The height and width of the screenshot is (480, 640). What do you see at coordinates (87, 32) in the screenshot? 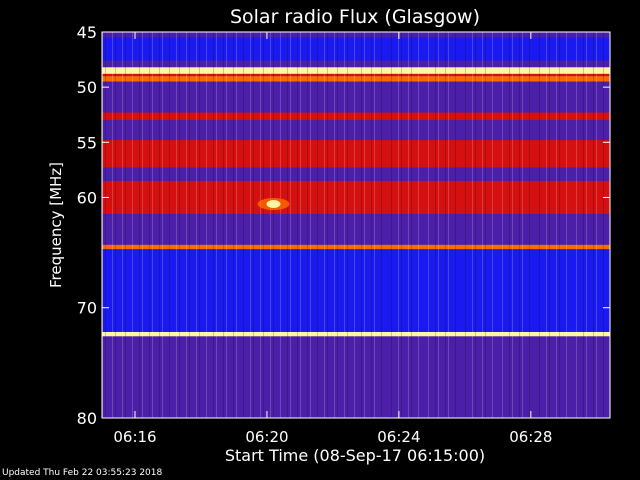
I see `y-tick-label: 45` at bounding box center [87, 32].